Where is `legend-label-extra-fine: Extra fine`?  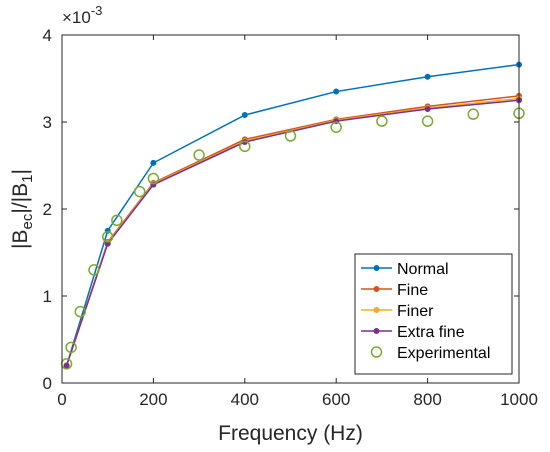 legend-label-extra-fine: Extra fine is located at coordinates (431, 332).